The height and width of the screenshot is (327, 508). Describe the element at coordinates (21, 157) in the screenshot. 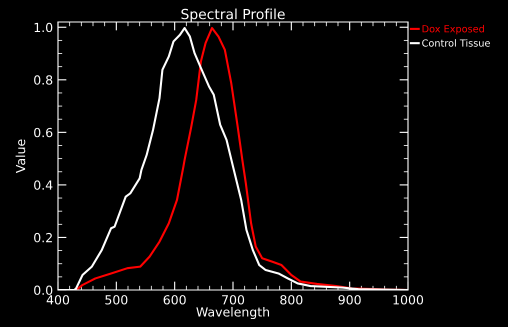

I see `y-axis-title: Value` at that location.